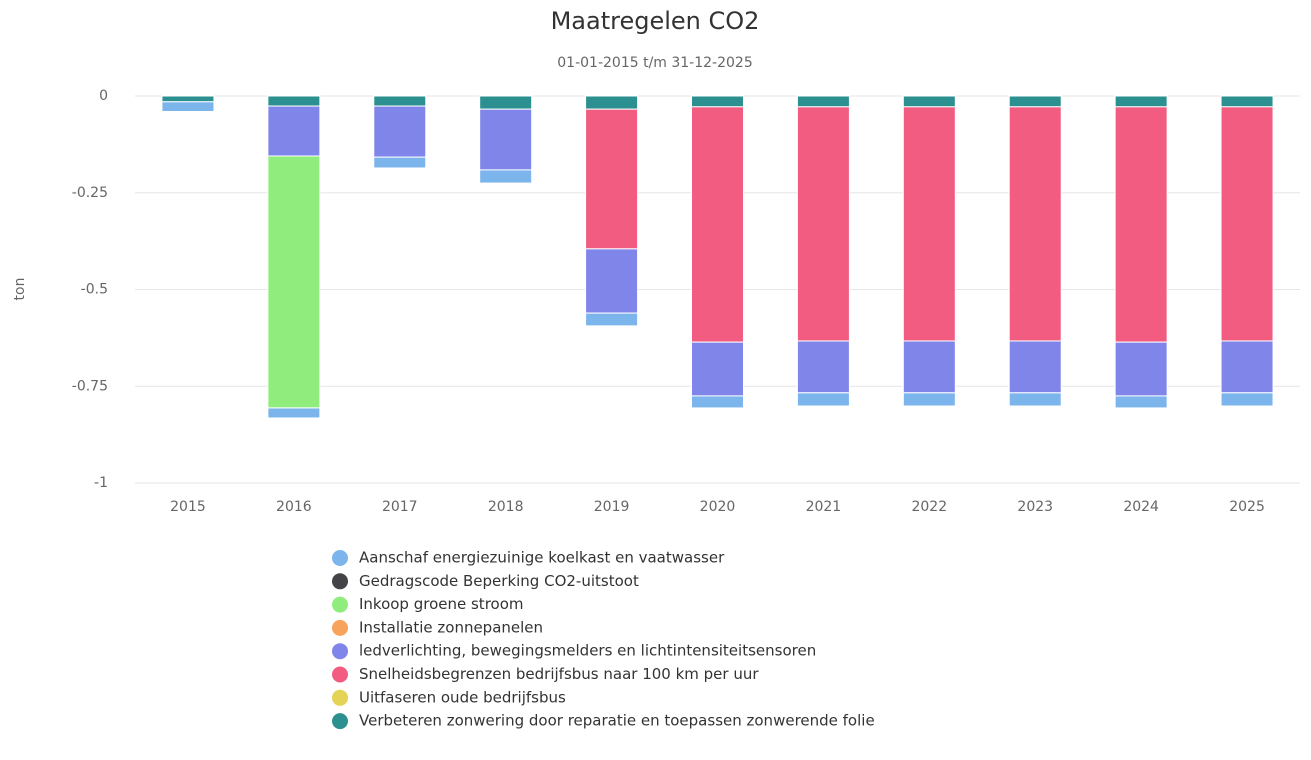  What do you see at coordinates (1141, 507) in the screenshot?
I see `x-tick-label: 2024` at bounding box center [1141, 507].